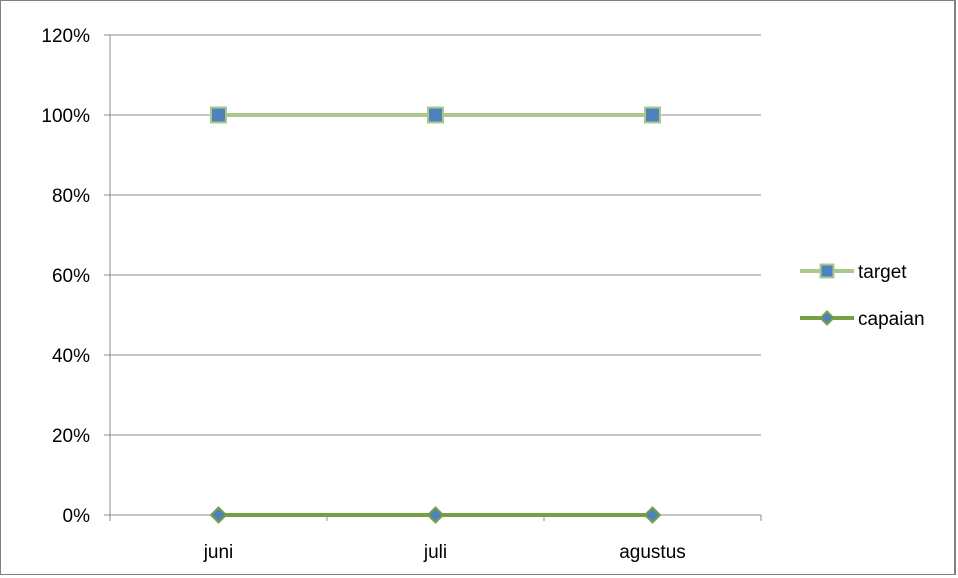 Image resolution: width=958 pixels, height=578 pixels. Describe the element at coordinates (435, 552) in the screenshot. I see `x-tick-label: juli` at that location.